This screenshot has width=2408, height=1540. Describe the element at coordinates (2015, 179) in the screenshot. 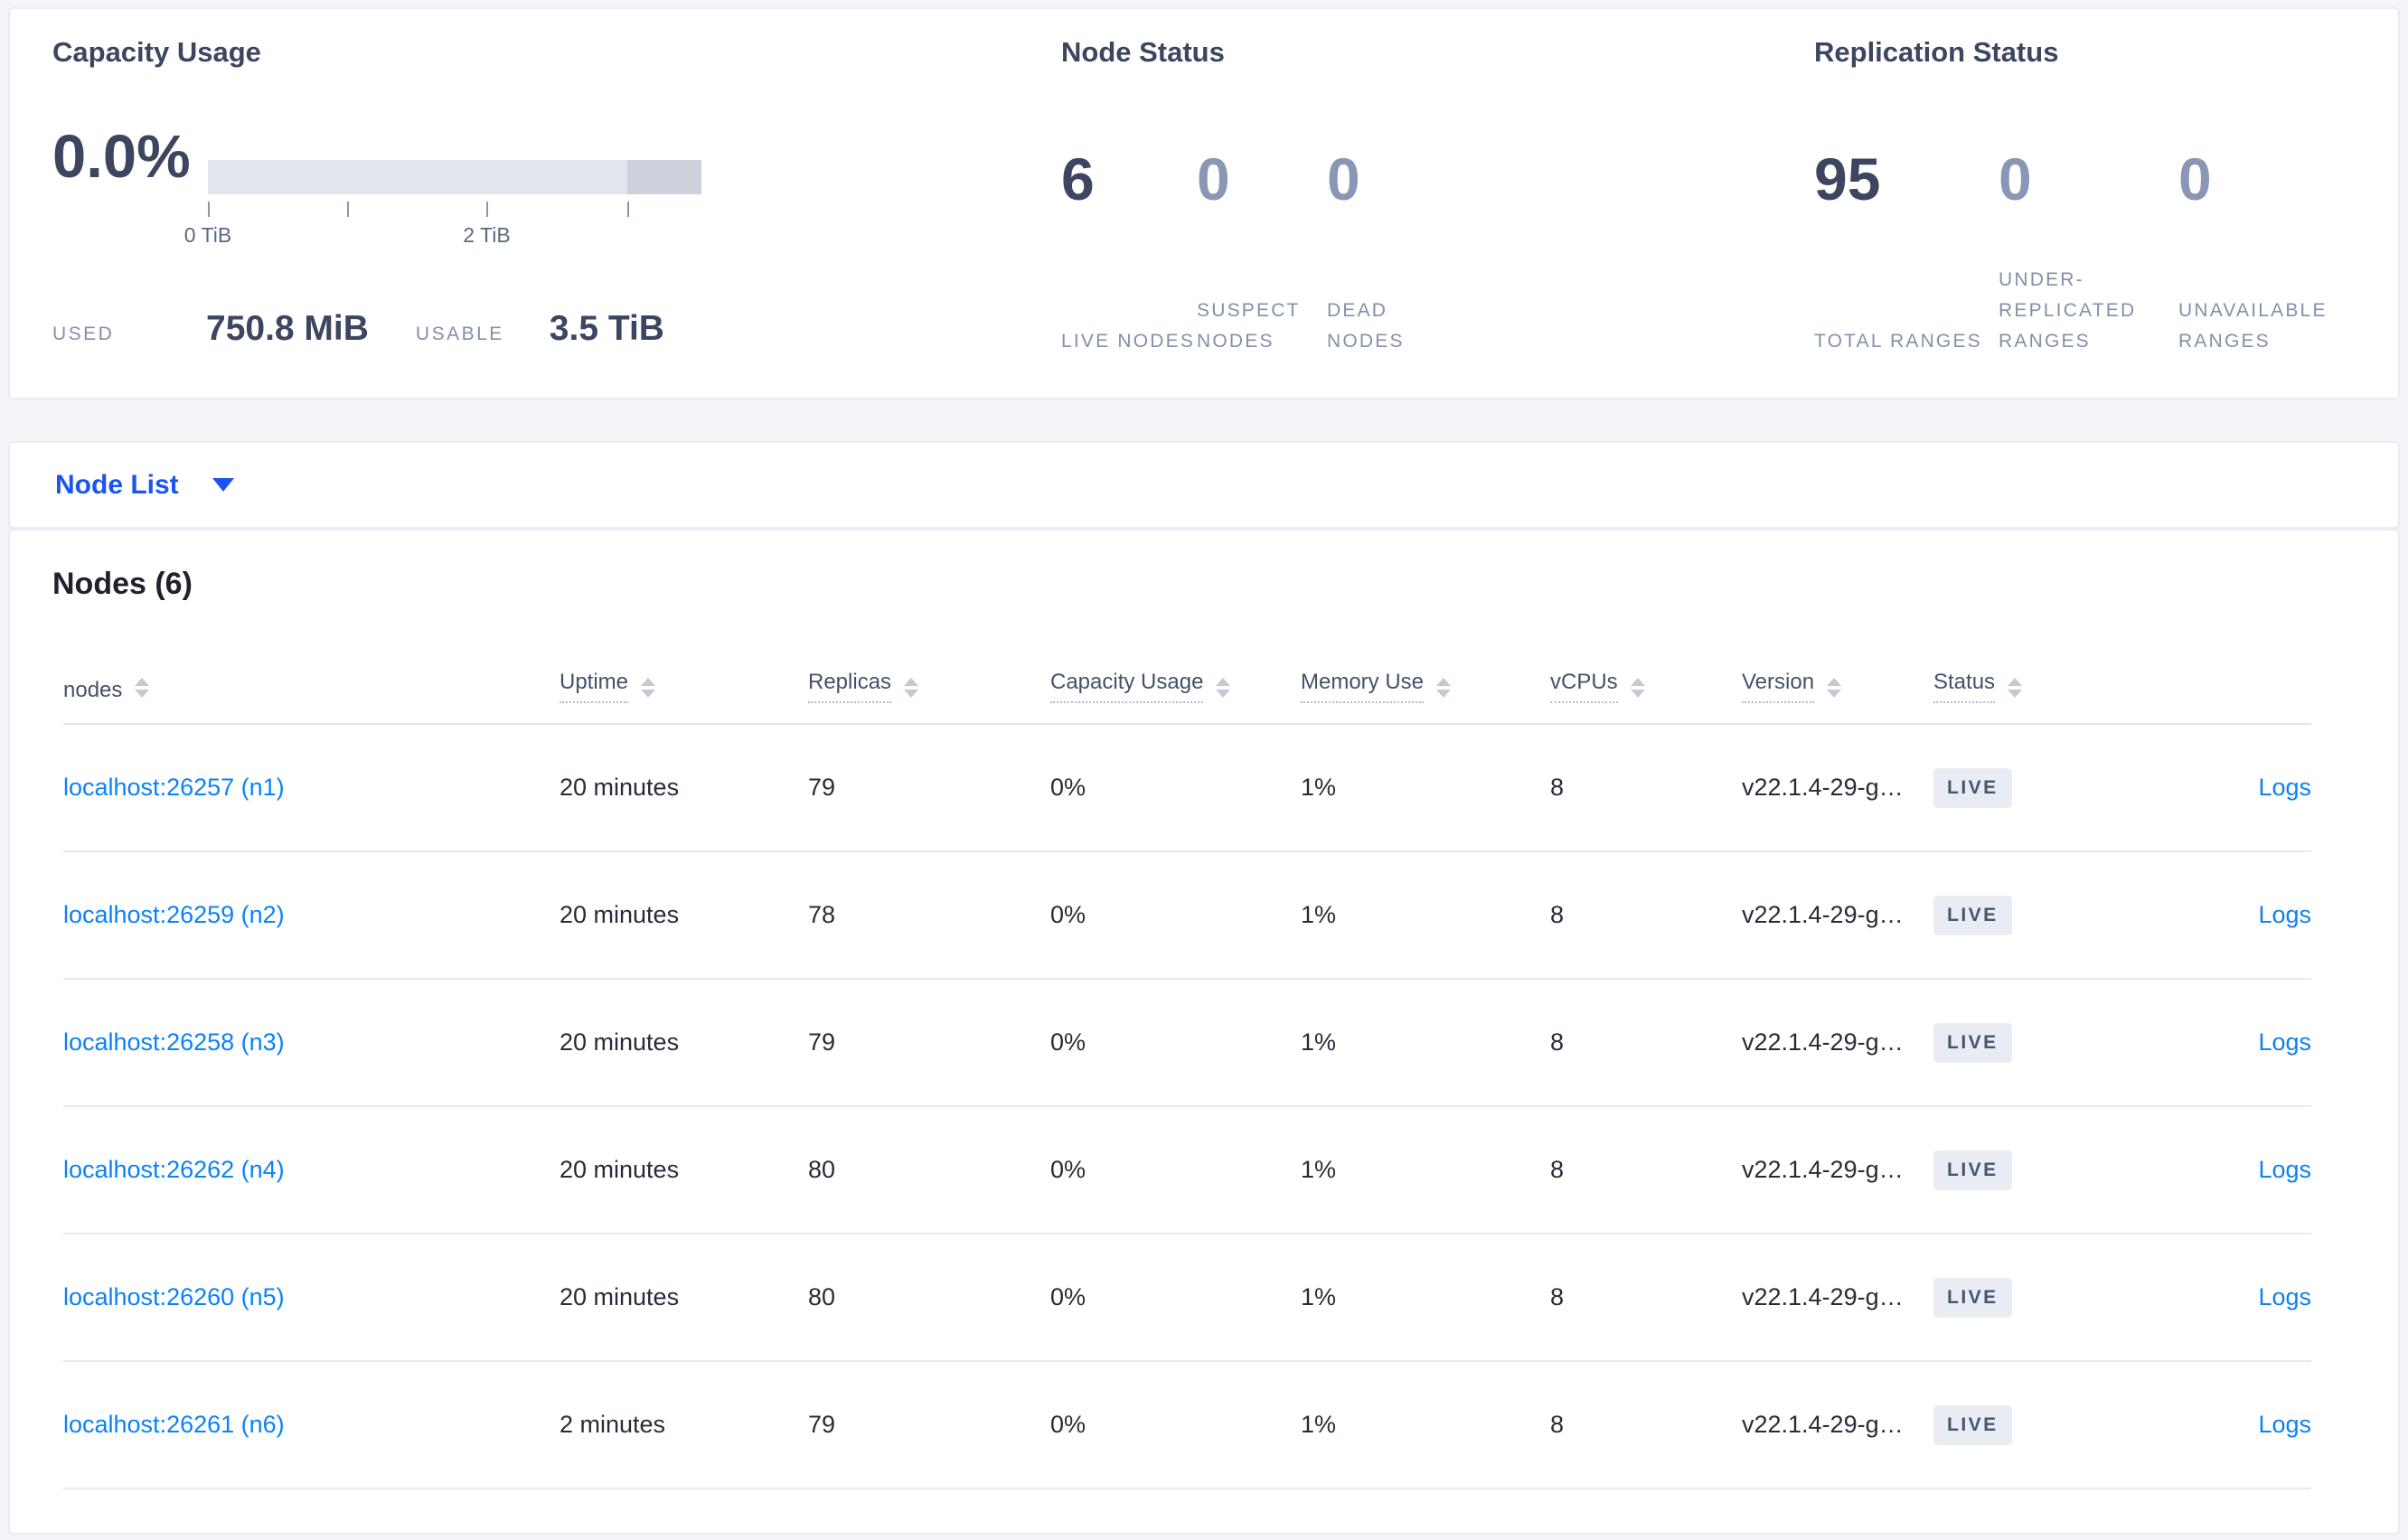

I see `under-replicated-ranges-value: 0` at that location.